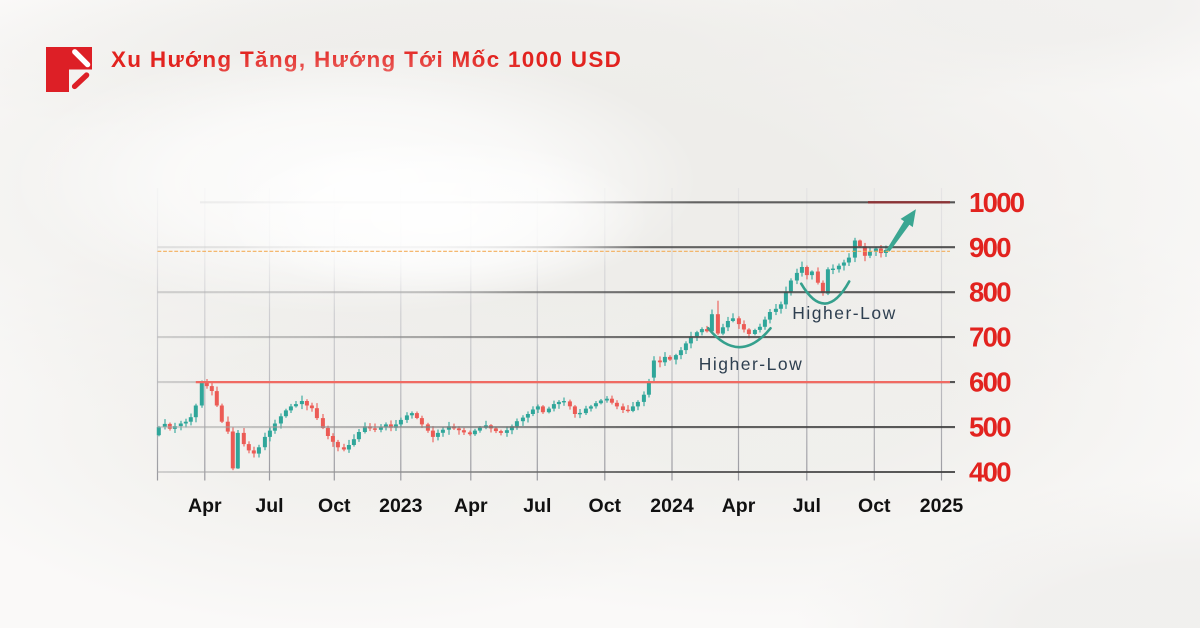 The image size is (1200, 628). Describe the element at coordinates (990, 292) in the screenshot. I see `svg-text: 800` at that location.